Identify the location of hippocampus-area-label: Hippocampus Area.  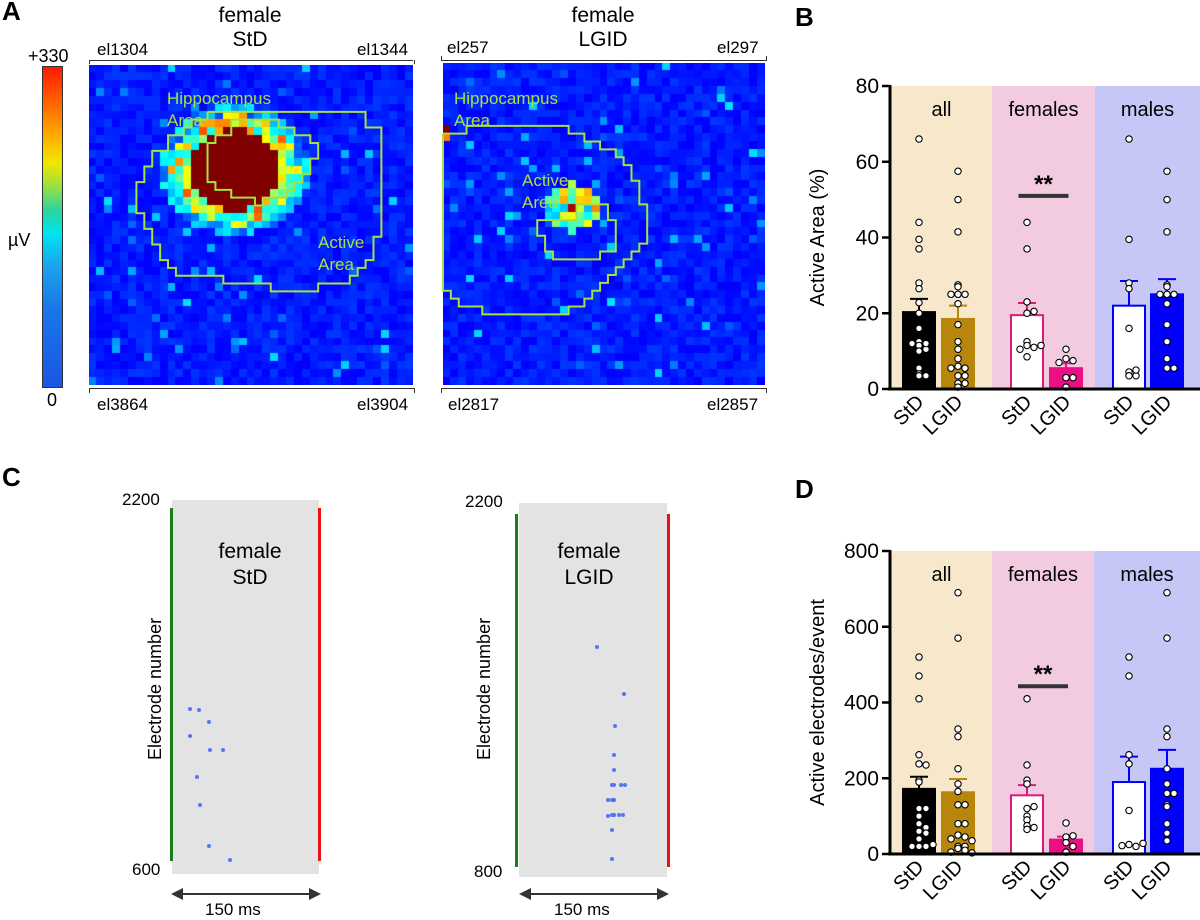
(219, 110).